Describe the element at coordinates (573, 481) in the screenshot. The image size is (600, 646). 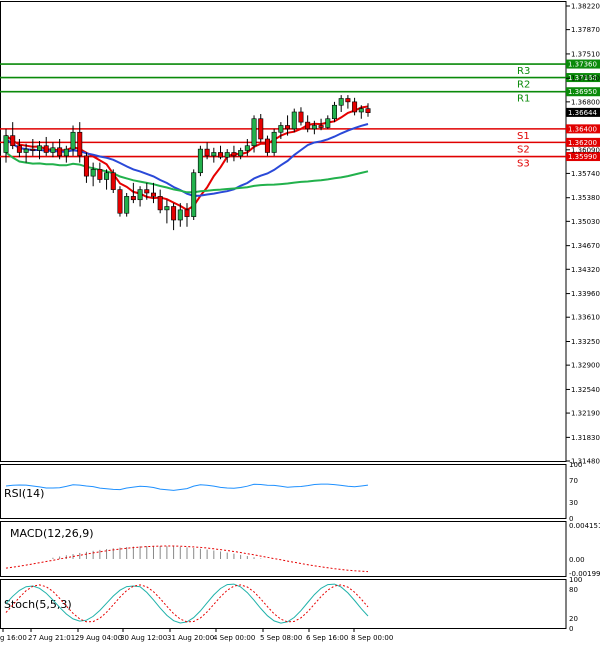
I see `rsi-tick-label: 70` at that location.